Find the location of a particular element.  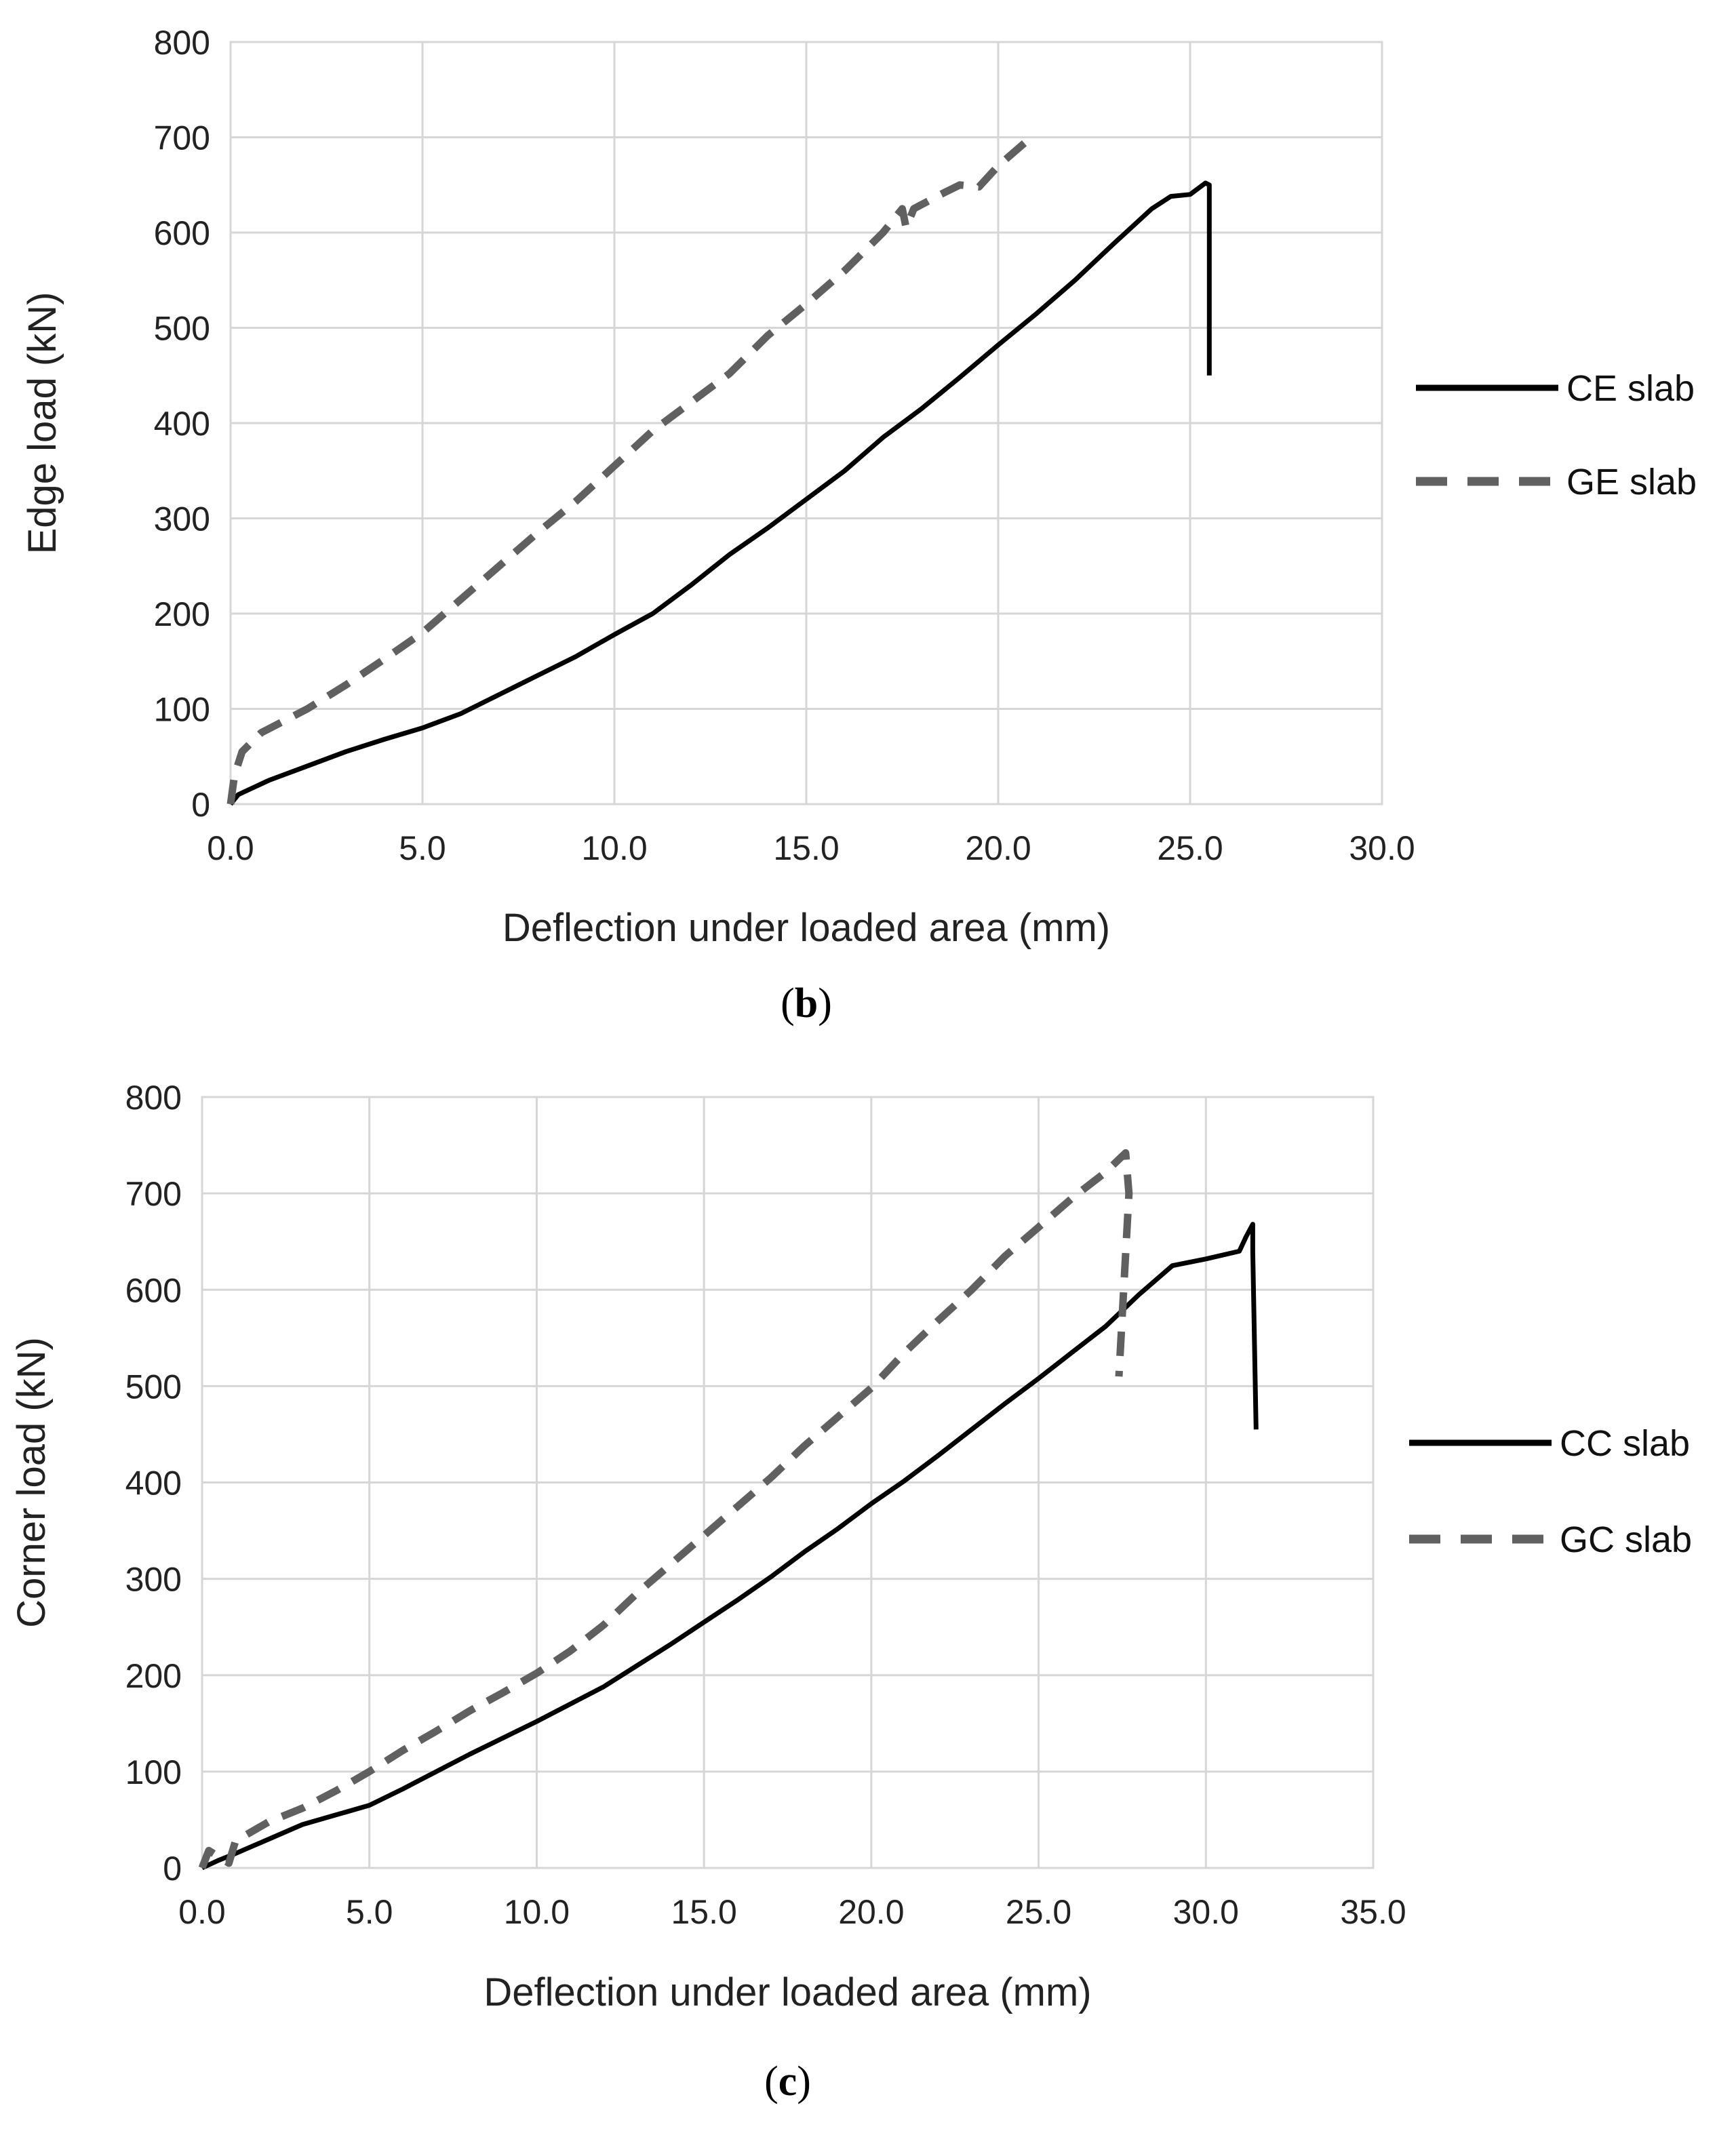

figure-caption: (b) is located at coordinates (806, 1004).